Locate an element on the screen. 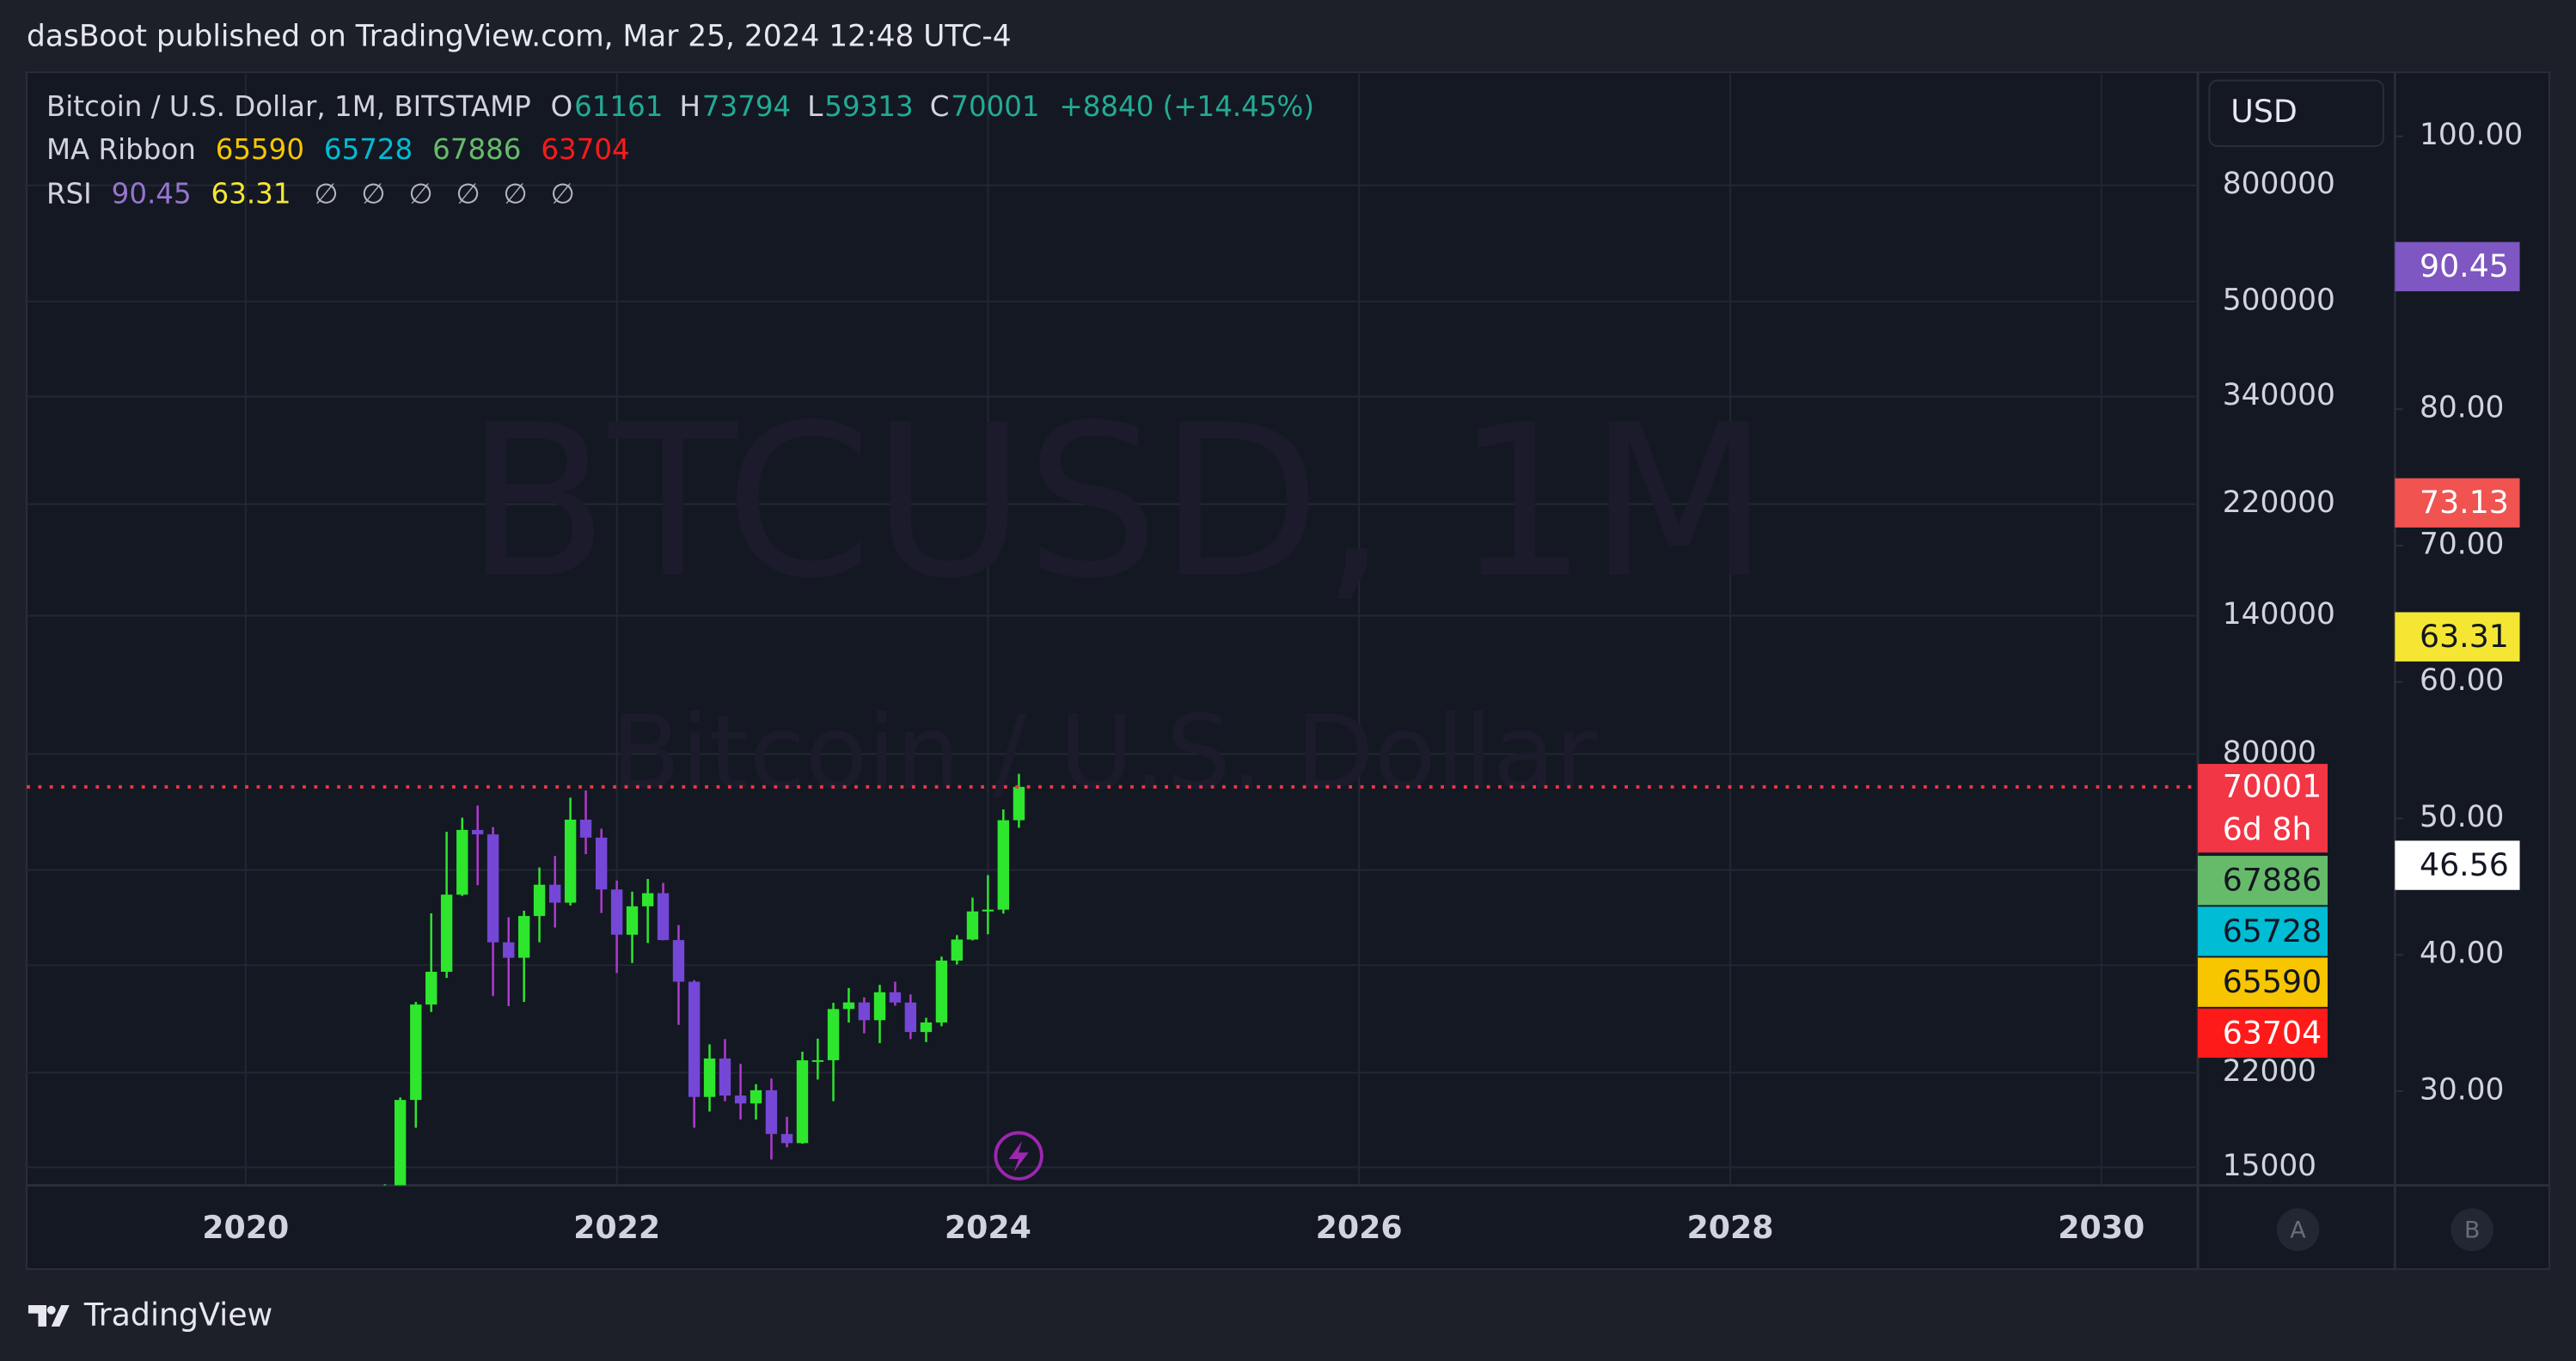 Image resolution: width=2576 pixels, height=1361 pixels. x-tick-label: 2026 is located at coordinates (1359, 1228).